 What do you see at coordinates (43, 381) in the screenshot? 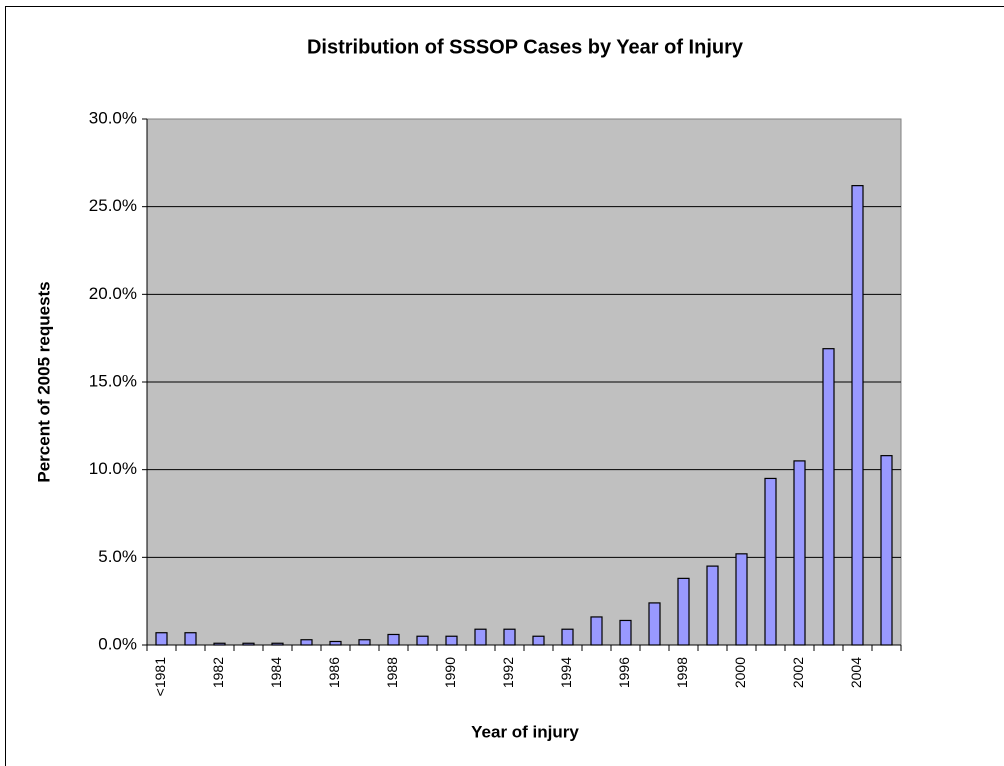
I see `y-axis-label: Percent of 2005 requests` at bounding box center [43, 381].